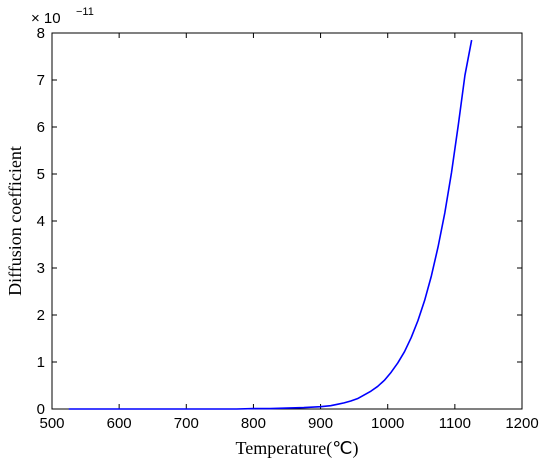 The height and width of the screenshot is (463, 550). I want to click on y-tick-label: 3, so click(41, 268).